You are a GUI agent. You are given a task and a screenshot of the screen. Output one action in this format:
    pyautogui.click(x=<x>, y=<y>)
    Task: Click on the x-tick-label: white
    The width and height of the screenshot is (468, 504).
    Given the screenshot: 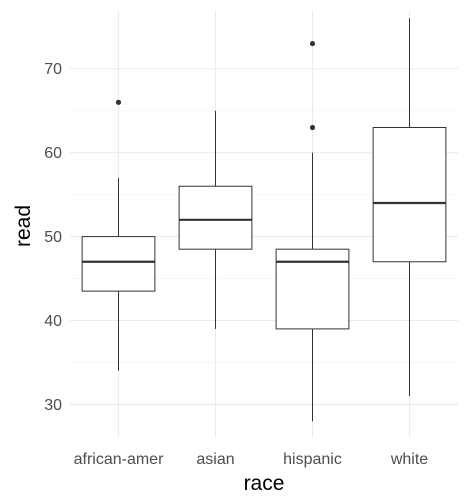 What is the action you would take?
    pyautogui.click(x=409, y=459)
    